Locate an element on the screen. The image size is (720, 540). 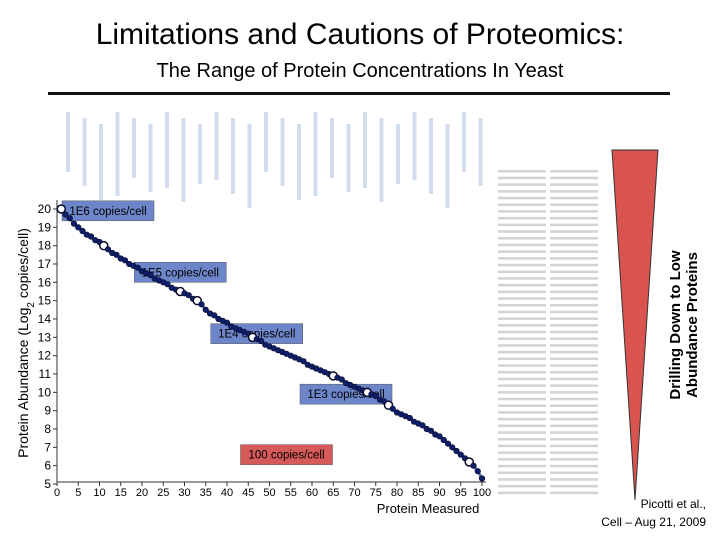
x-tick-label: 45 is located at coordinates (248, 493).